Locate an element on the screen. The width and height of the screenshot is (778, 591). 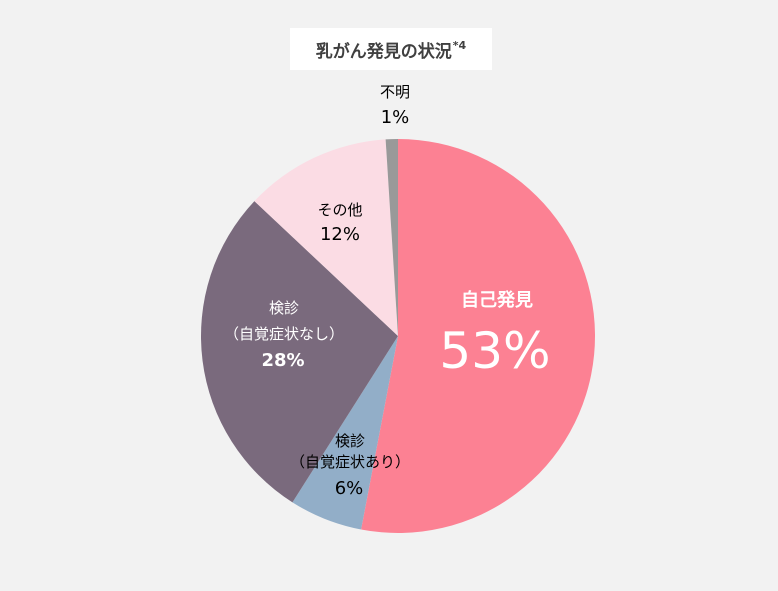
label-screening-symptom-line1: 検診 is located at coordinates (350, 441).